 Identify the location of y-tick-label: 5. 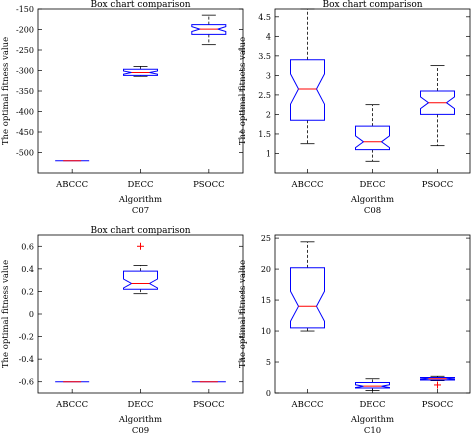
(268, 362).